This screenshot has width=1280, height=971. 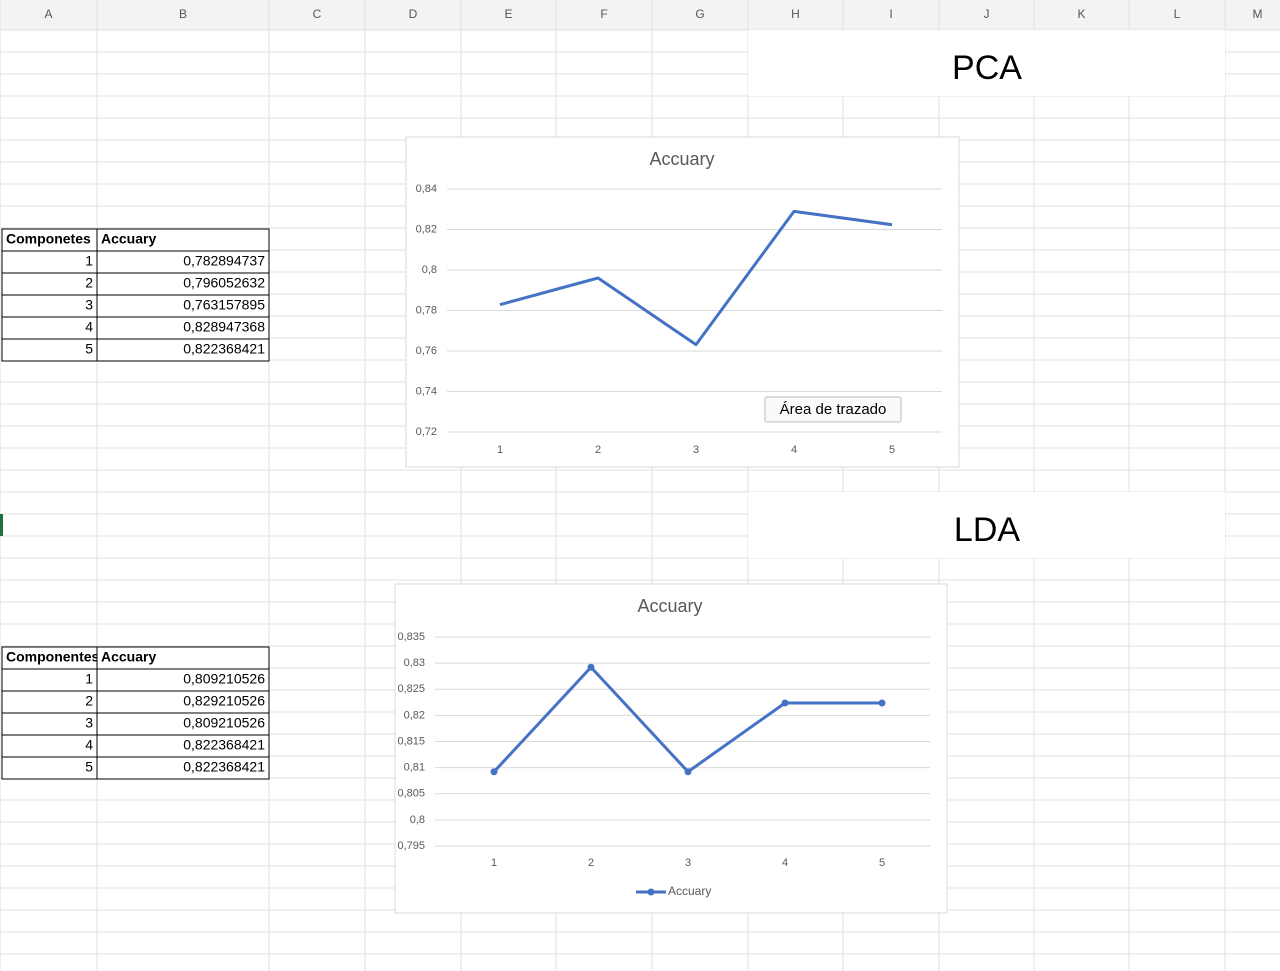 What do you see at coordinates (224, 283) in the screenshot?
I see `table-cell: 0,796052632` at bounding box center [224, 283].